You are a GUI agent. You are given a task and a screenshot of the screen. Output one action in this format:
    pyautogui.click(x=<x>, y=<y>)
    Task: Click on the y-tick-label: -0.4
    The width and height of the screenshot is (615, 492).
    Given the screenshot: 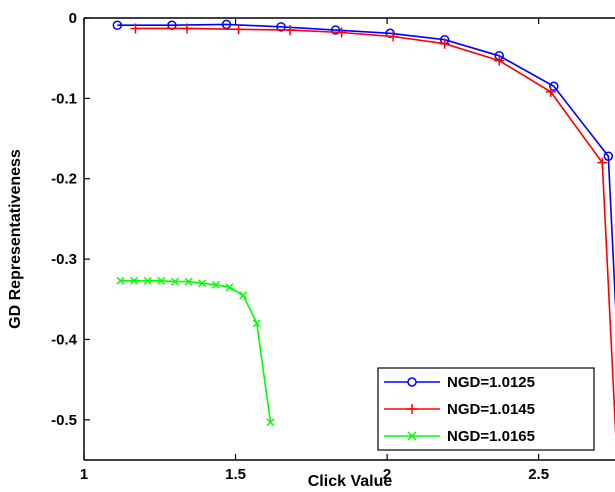 What is the action you would take?
    pyautogui.click(x=64, y=339)
    